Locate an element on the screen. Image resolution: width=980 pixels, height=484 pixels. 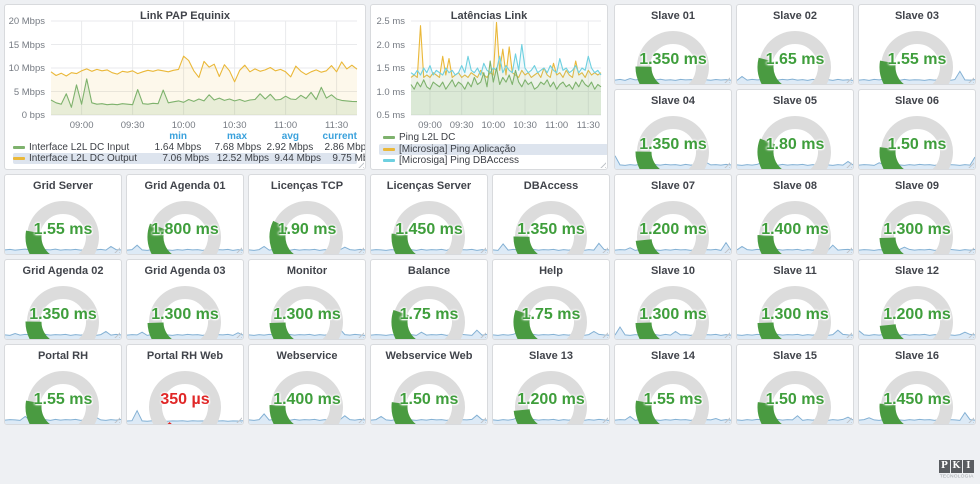
panel-title: Portal RH is located at coordinates (63, 356).